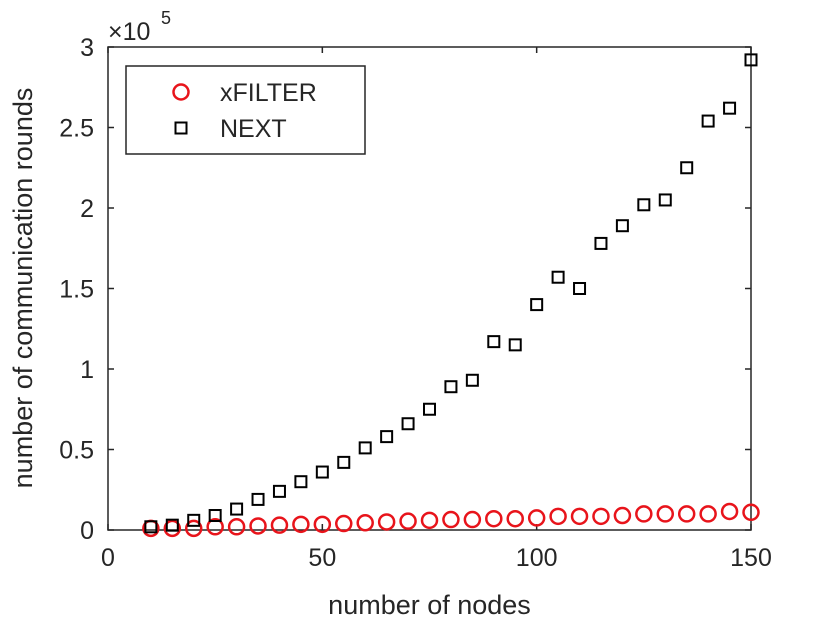 Image resolution: width=830 pixels, height=623 pixels. Describe the element at coordinates (429, 605) in the screenshot. I see `x-axis-label: number of nodes` at that location.